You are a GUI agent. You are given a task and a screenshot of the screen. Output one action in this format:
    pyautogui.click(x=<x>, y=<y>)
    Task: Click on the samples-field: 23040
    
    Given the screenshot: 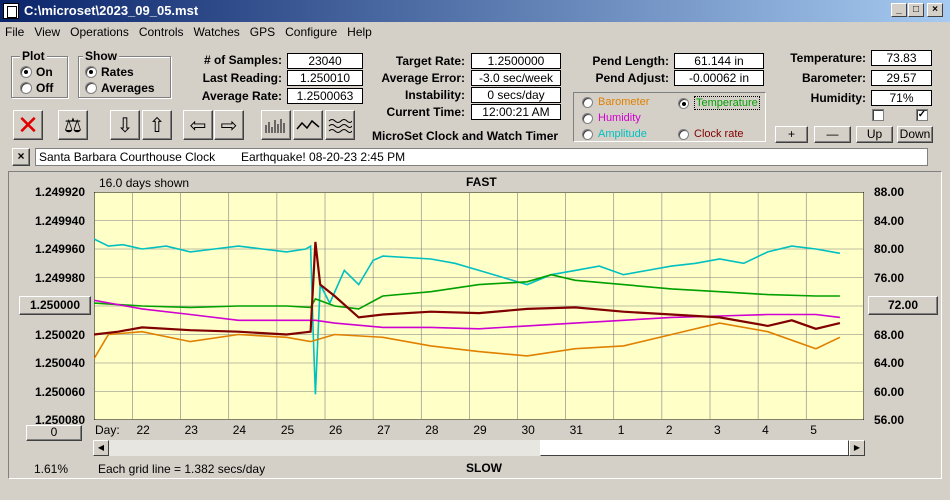 What is the action you would take?
    pyautogui.click(x=325, y=61)
    